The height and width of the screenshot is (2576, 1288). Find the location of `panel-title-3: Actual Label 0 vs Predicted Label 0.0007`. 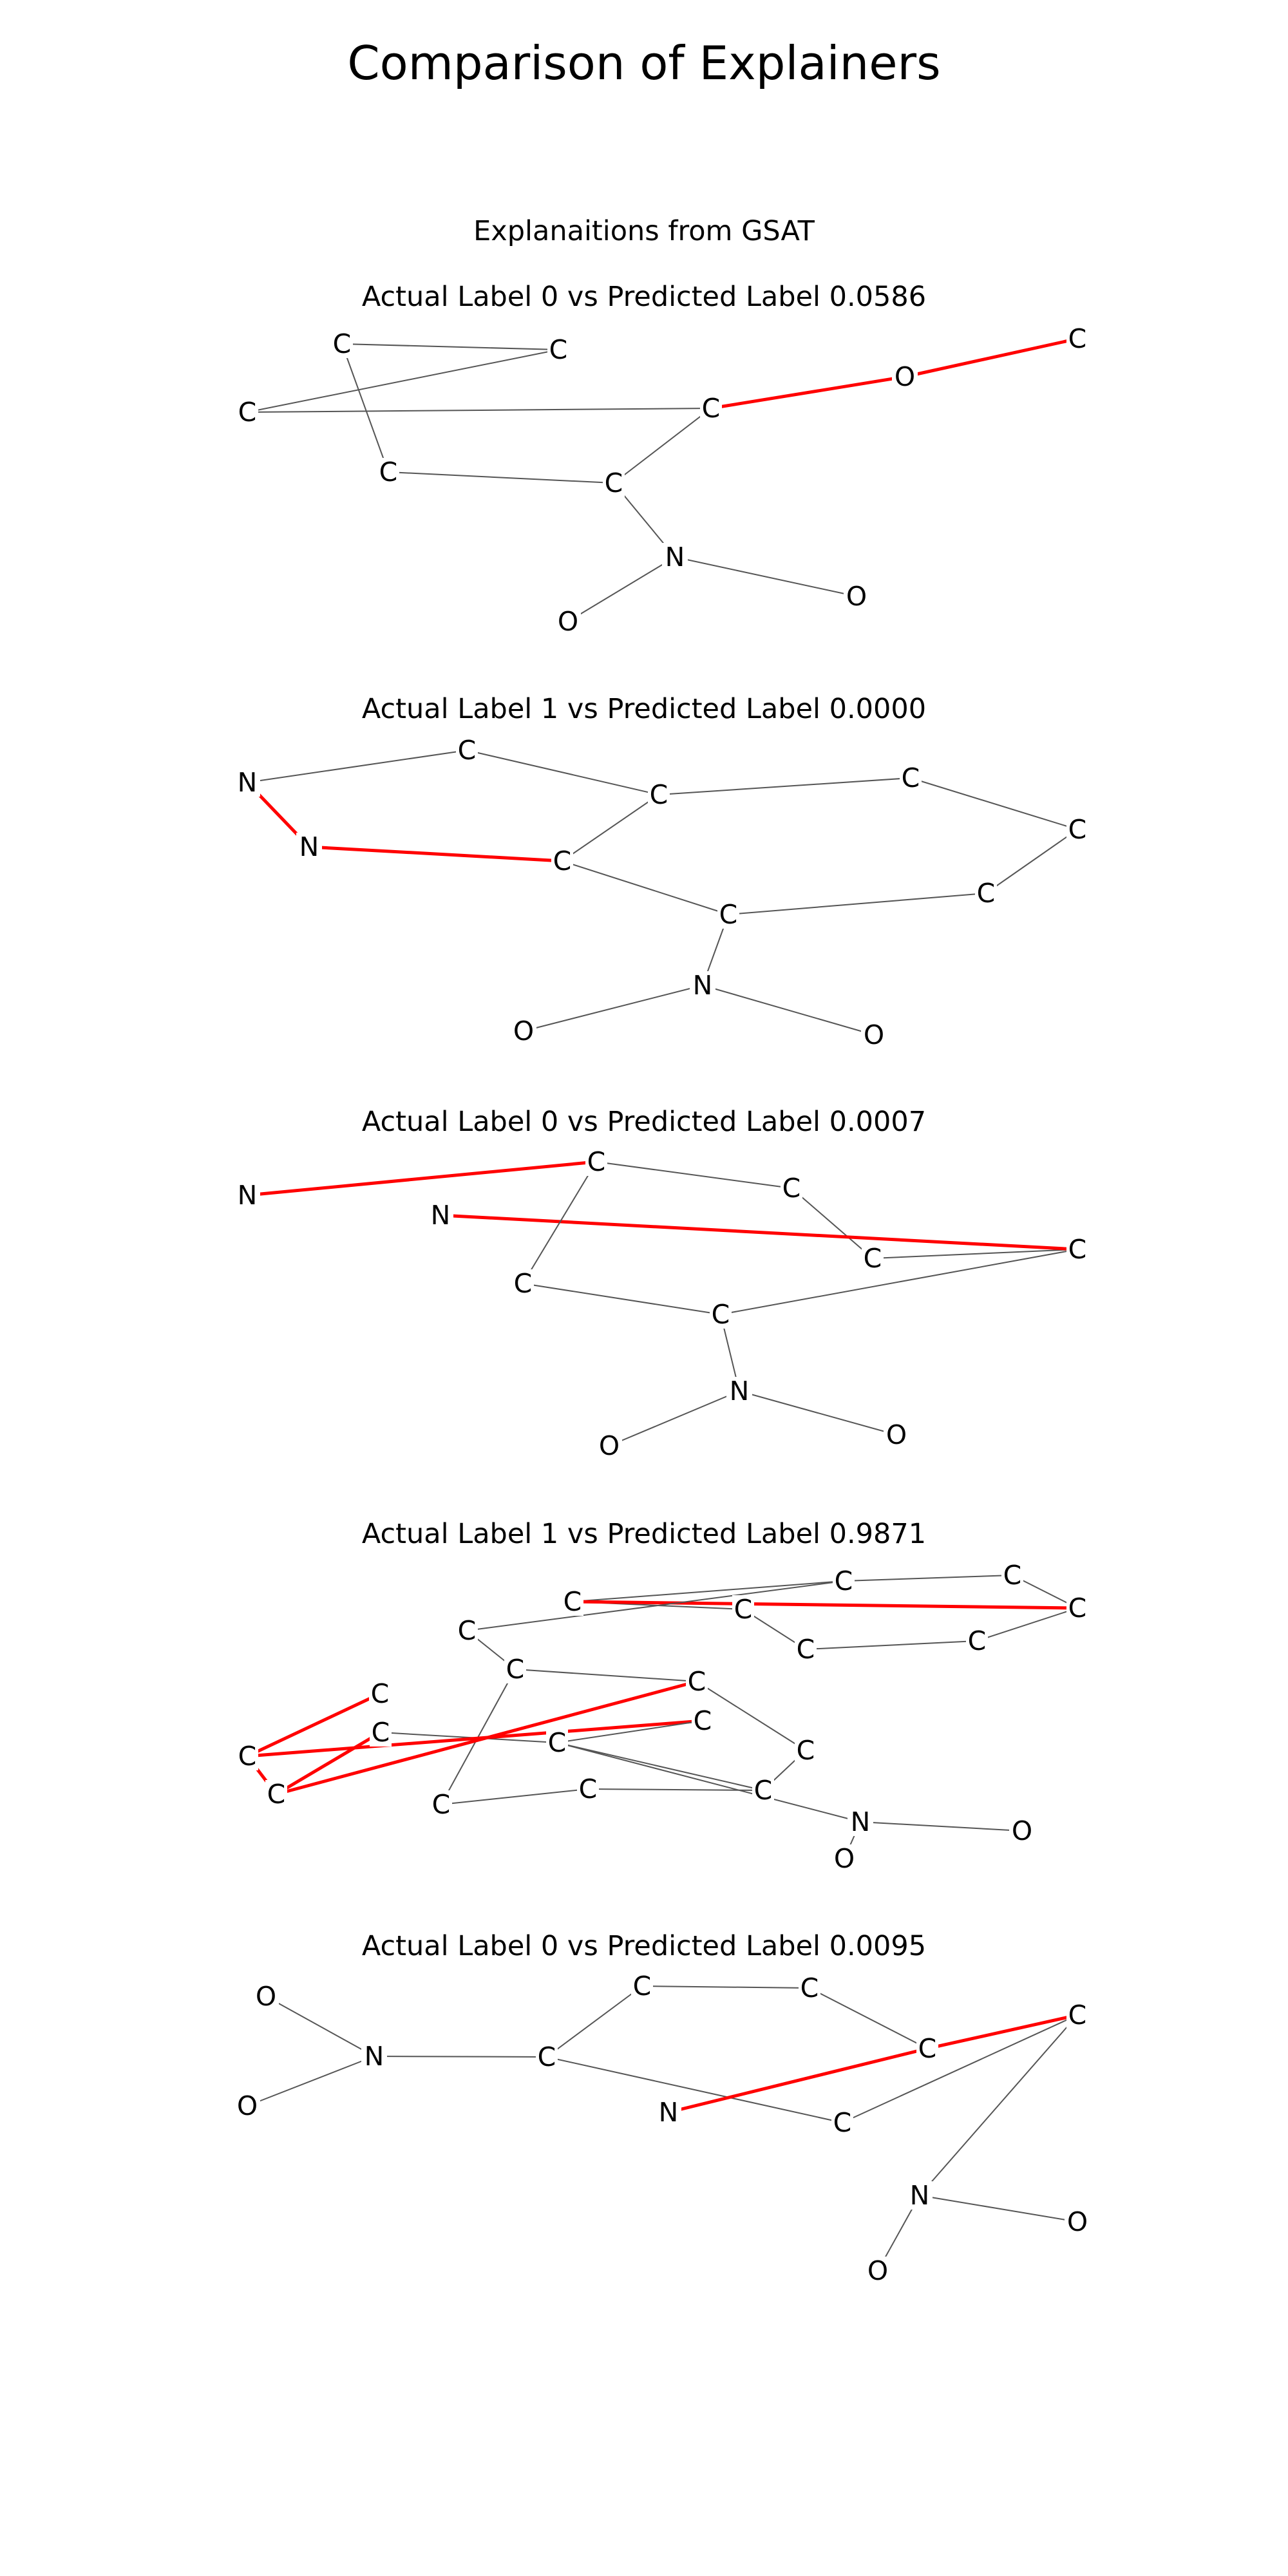

panel-title-3: Actual Label 0 vs Predicted Label 0.0007 is located at coordinates (644, 1122).